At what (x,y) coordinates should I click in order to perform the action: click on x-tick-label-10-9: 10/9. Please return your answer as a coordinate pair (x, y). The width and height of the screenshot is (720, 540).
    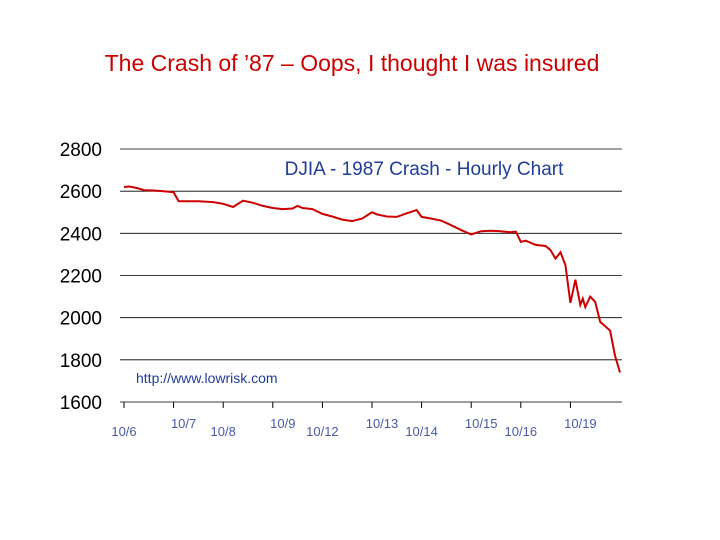
    Looking at the image, I should click on (282, 423).